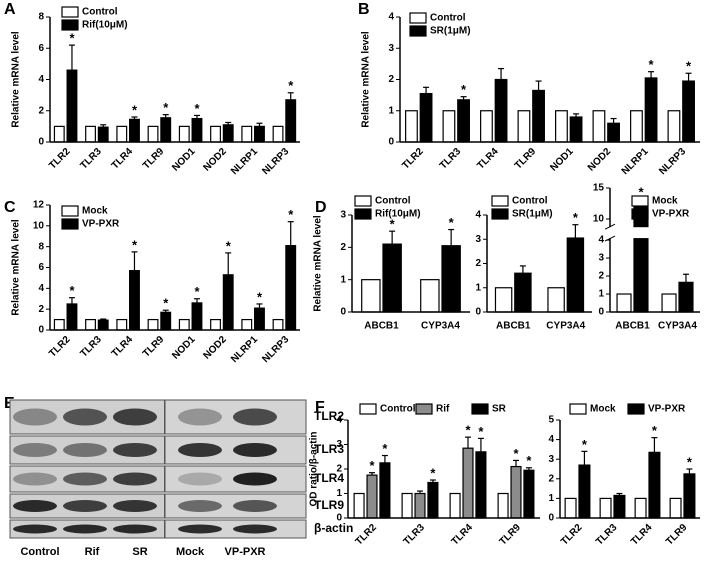  Describe the element at coordinates (511, 535) in the screenshot. I see `x-tick-label: TLR9` at that location.